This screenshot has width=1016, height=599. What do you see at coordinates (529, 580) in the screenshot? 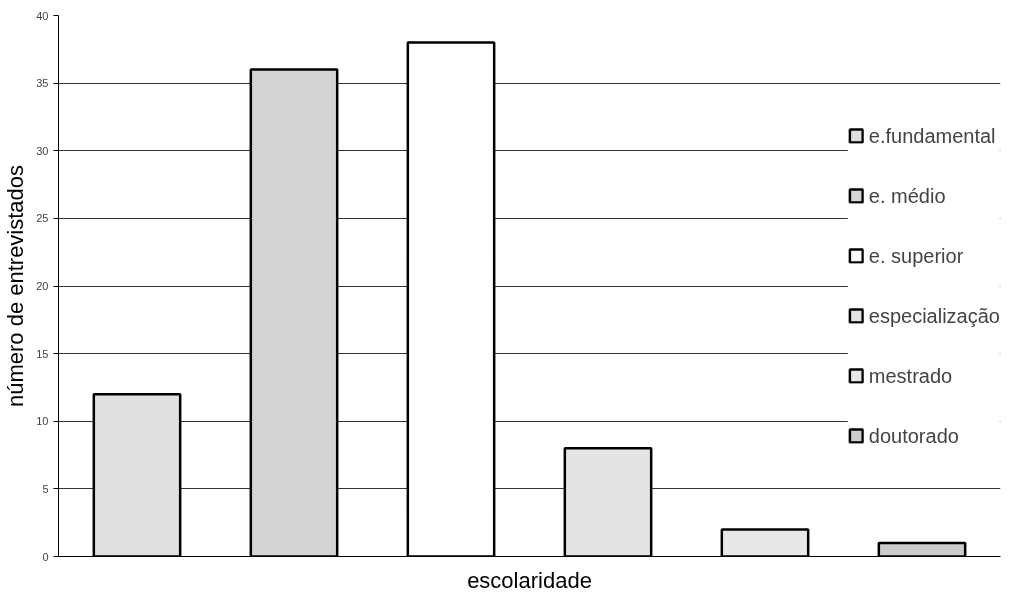
I see `x-axis-title: escolaridade` at bounding box center [529, 580].